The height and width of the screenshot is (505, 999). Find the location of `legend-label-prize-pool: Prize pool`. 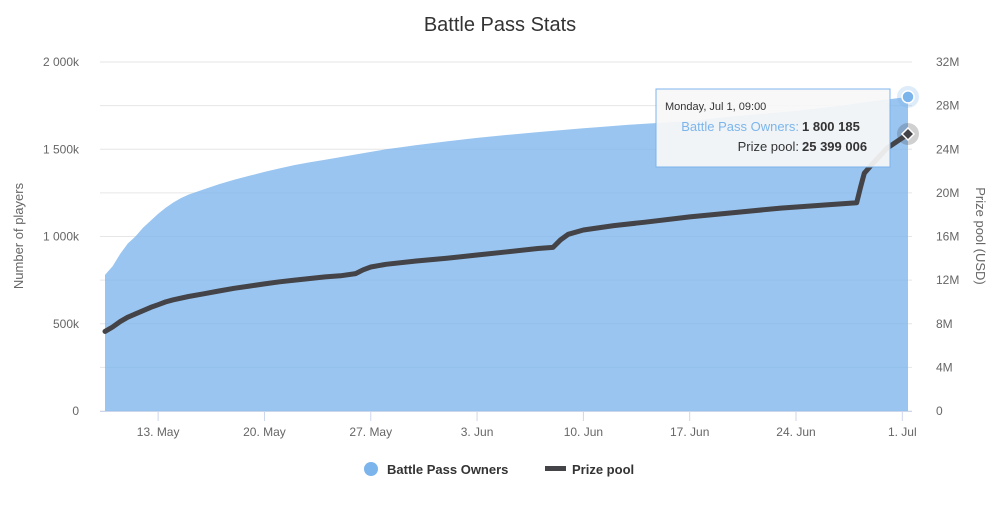

legend-label-prize-pool: Prize pool is located at coordinates (603, 469).